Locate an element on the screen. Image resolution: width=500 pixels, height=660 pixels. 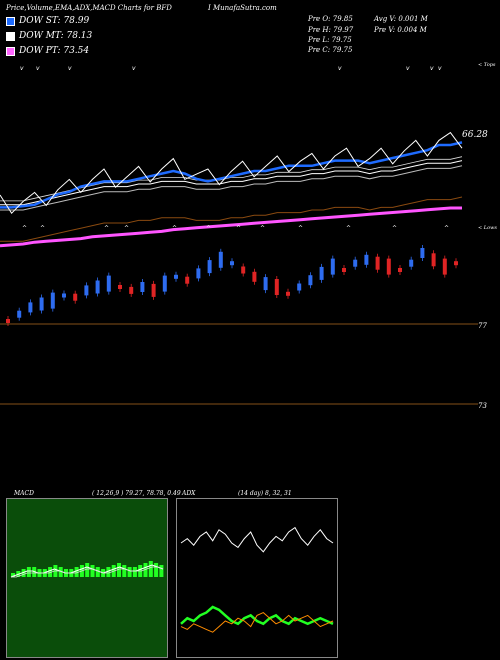
adx-label: ADX is located at coordinates (189, 493).